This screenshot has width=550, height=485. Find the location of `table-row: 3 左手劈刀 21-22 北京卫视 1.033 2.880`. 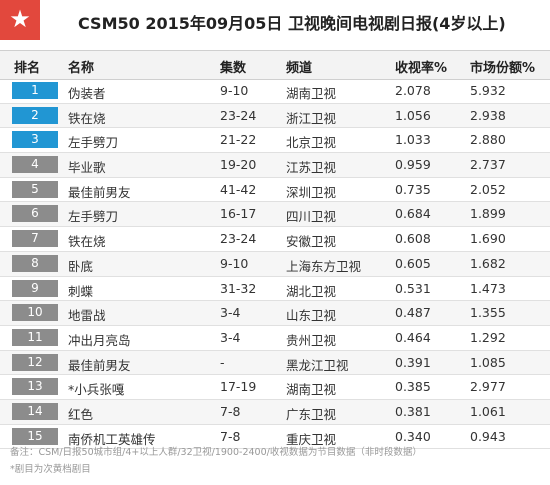

table-row: 3 左手劈刀 21-22 北京卫视 1.033 2.880 is located at coordinates (275, 141).